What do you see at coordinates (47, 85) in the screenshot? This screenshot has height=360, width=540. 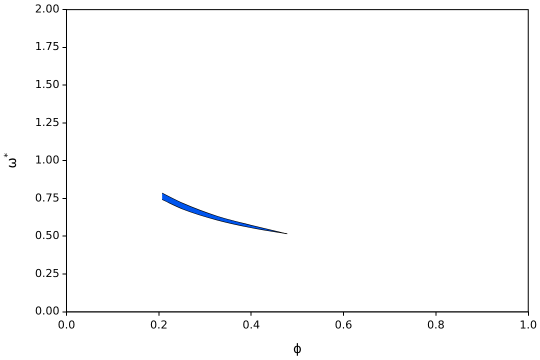 I see `y-tick-label: 1.50` at bounding box center [47, 85].